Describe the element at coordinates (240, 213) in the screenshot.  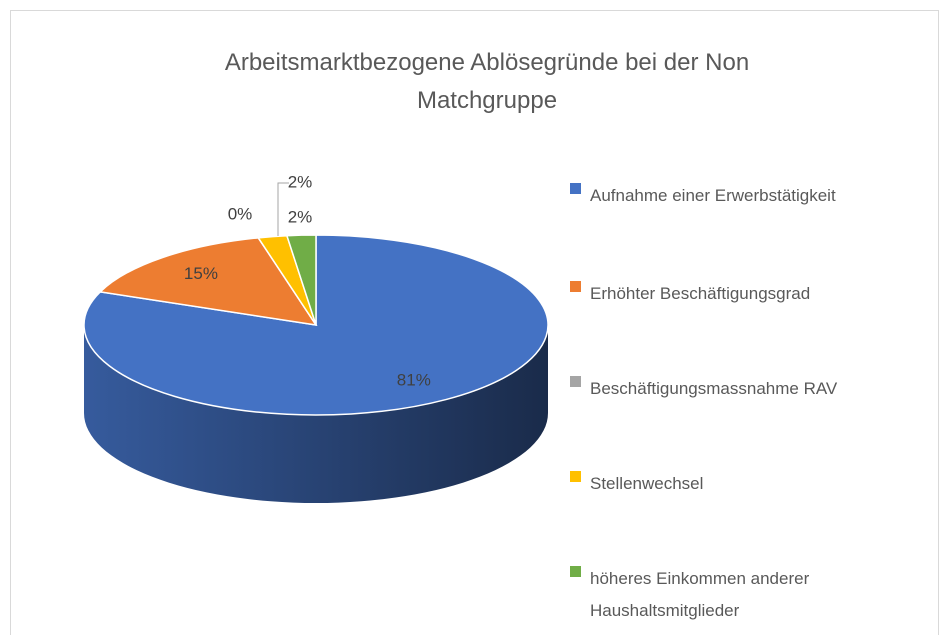
I see `data-label: 0%` at that location.